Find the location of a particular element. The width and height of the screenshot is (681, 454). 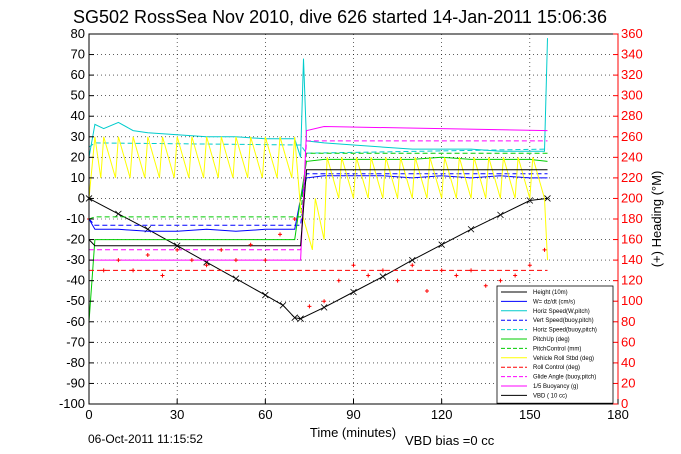

y-right-tick-label: 40 is located at coordinates (628, 362).